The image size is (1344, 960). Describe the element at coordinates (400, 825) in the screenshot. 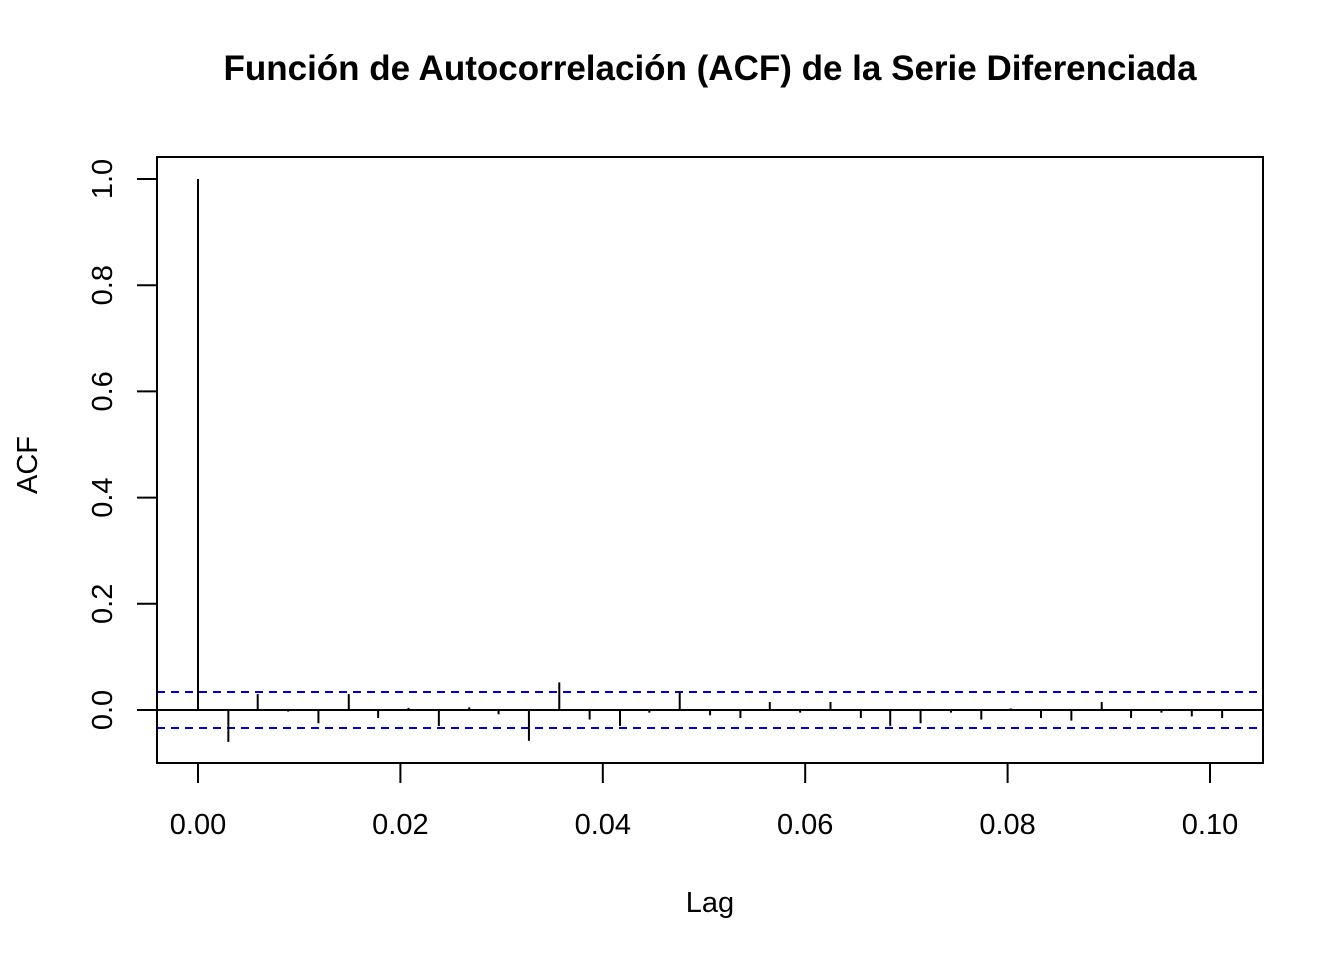

I see `x-tick-label: 0.02` at that location.